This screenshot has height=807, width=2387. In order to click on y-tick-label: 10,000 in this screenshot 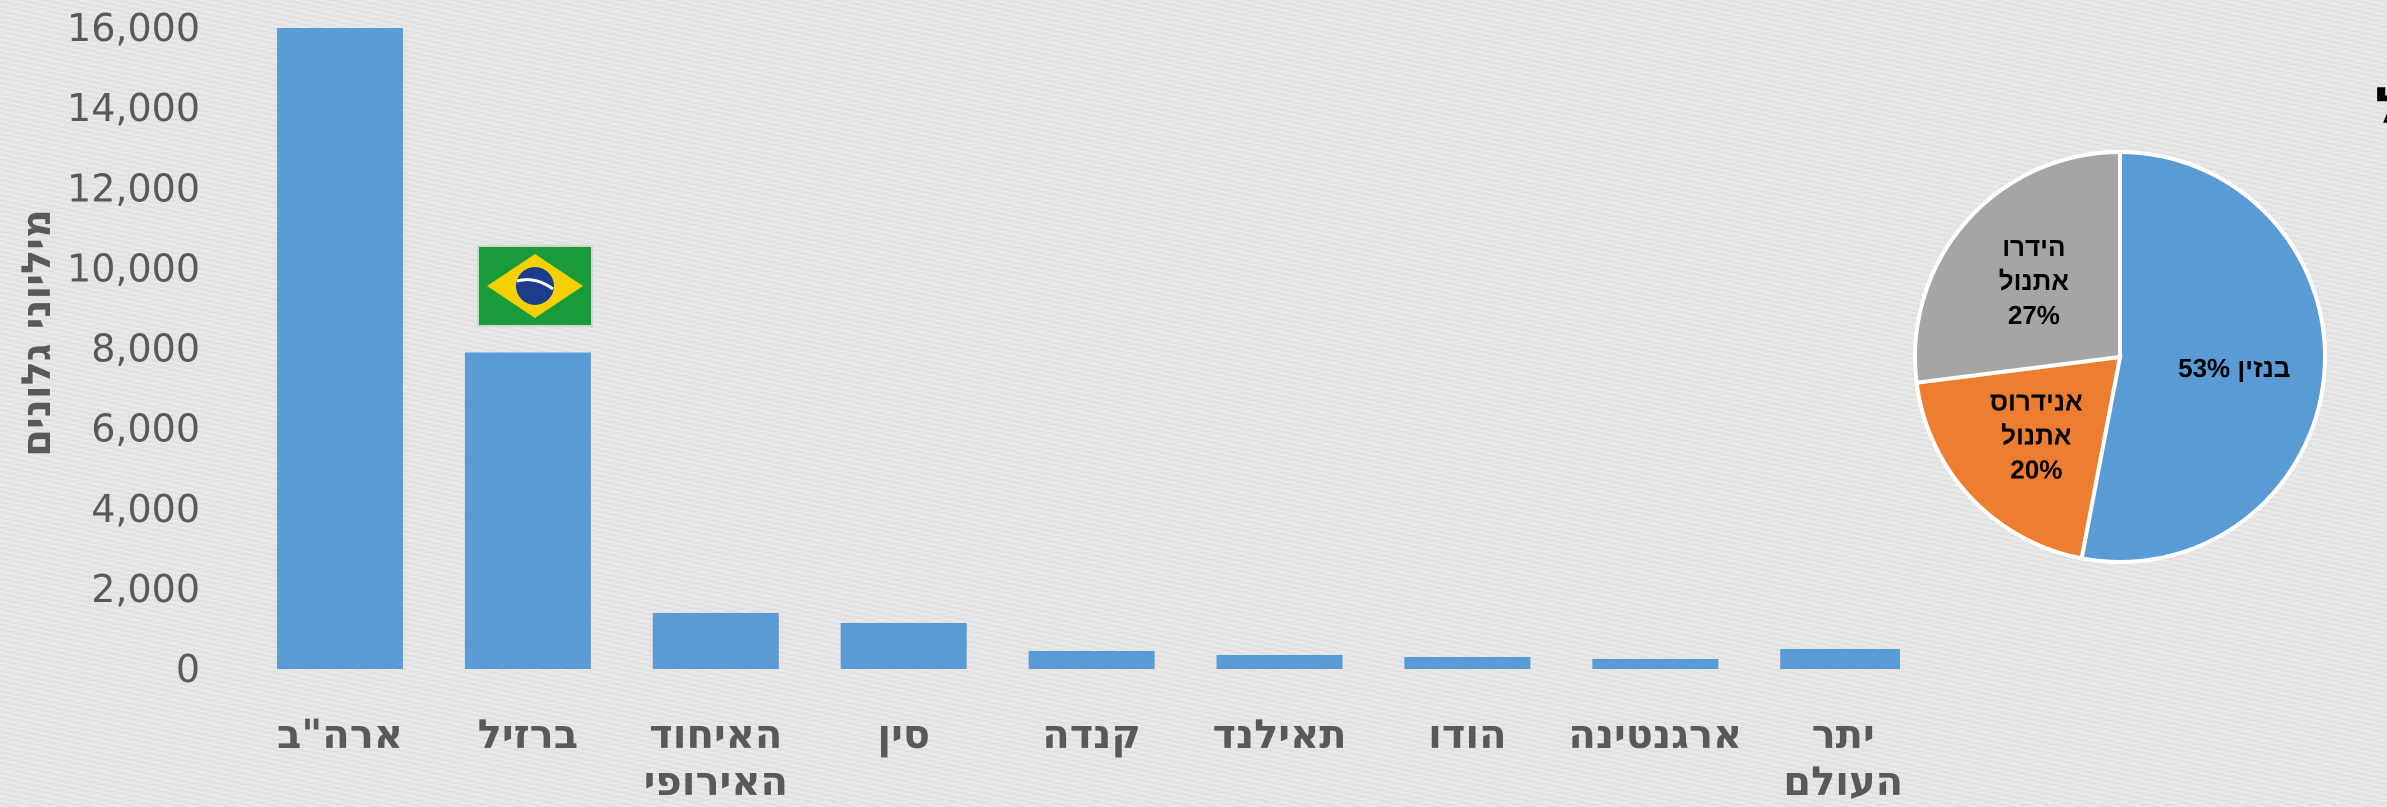, I will do `click(133, 268)`.